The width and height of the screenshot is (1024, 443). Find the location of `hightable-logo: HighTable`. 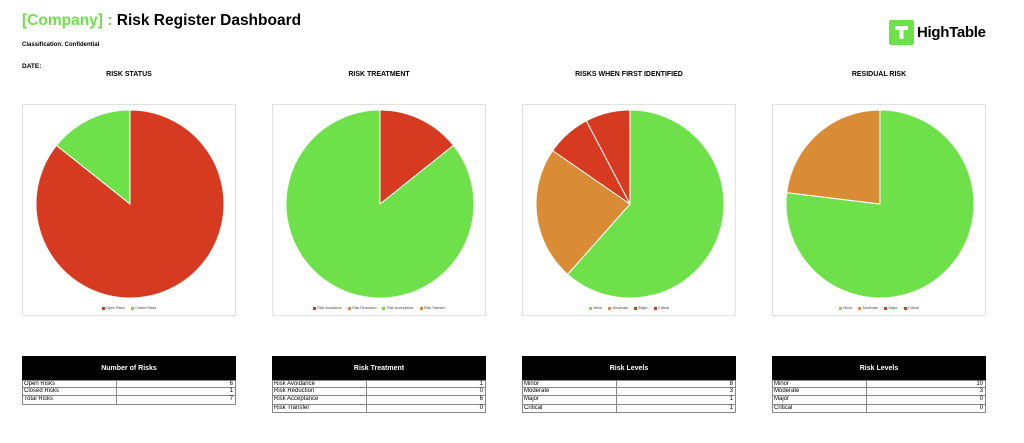

hightable-logo: HighTable is located at coordinates (937, 32).